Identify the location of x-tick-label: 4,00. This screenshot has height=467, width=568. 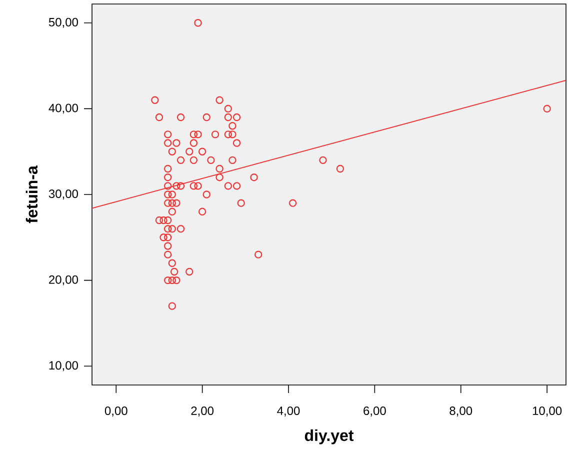
(288, 411).